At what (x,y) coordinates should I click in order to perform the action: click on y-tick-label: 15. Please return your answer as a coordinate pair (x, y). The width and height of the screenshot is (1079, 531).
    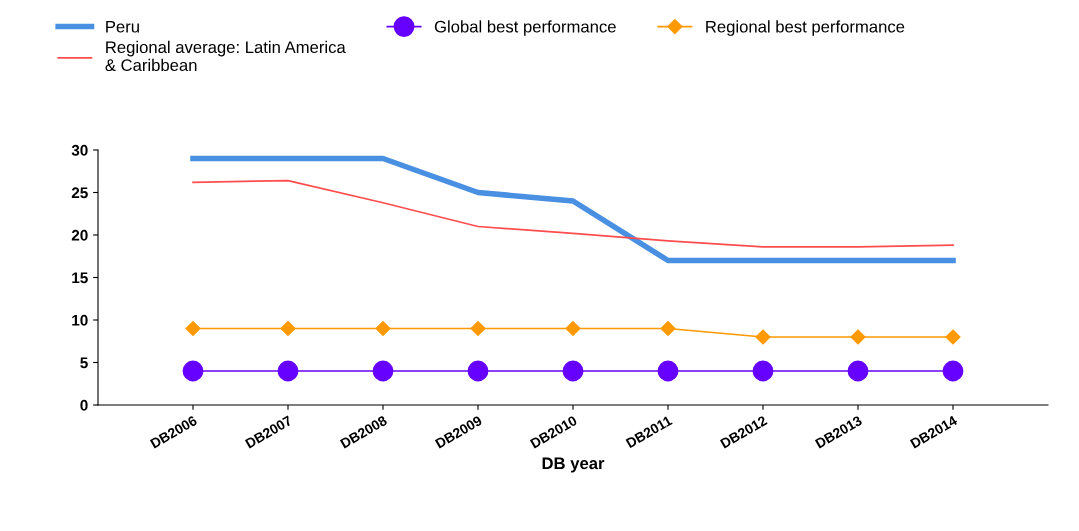
    Looking at the image, I should click on (80, 278).